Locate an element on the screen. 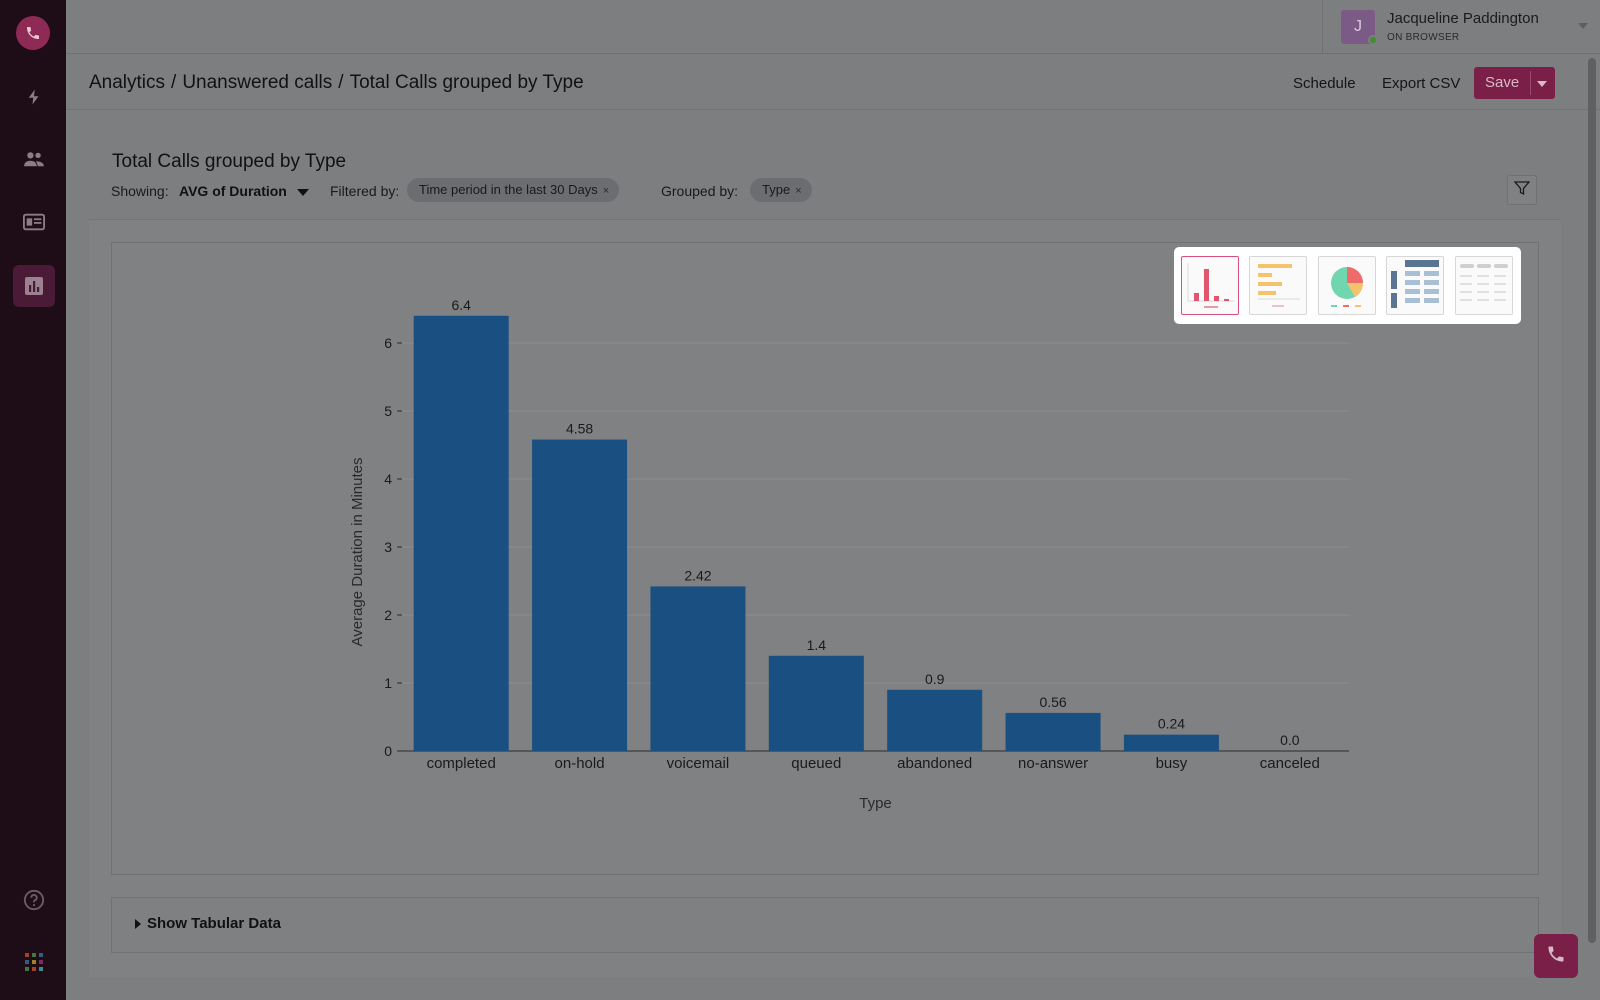 The width and height of the screenshot is (1600, 1000). user-menu: J Jacqueline Paddington ON BROWSER is located at coordinates (1461, 27).